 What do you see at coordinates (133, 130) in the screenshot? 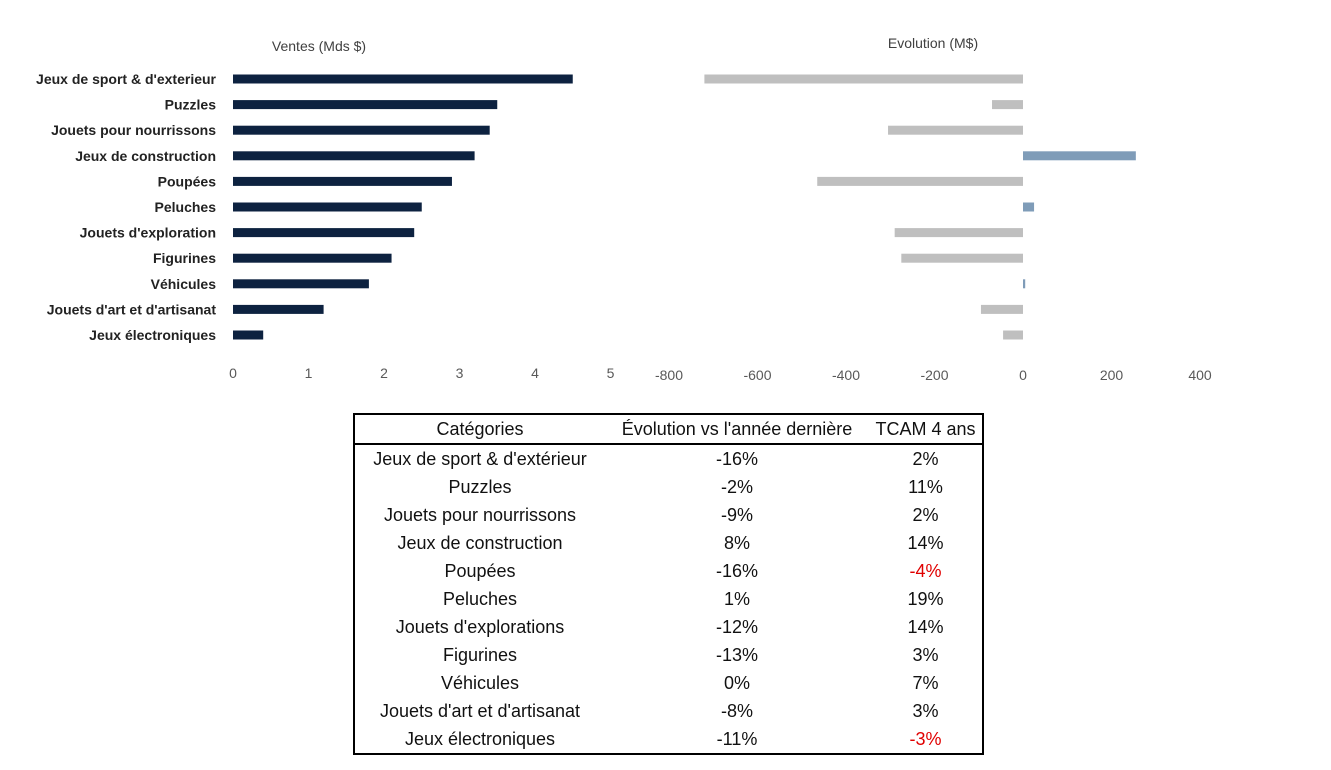
I see `sales-category-label: Jouets pour nourrissons` at bounding box center [133, 130].